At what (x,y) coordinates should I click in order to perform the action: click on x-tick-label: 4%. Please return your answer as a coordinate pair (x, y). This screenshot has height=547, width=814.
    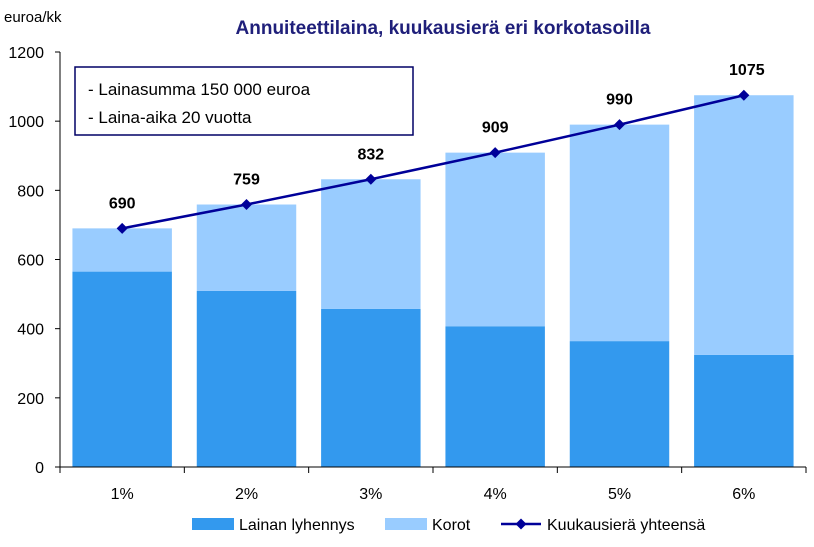
    Looking at the image, I should click on (495, 494).